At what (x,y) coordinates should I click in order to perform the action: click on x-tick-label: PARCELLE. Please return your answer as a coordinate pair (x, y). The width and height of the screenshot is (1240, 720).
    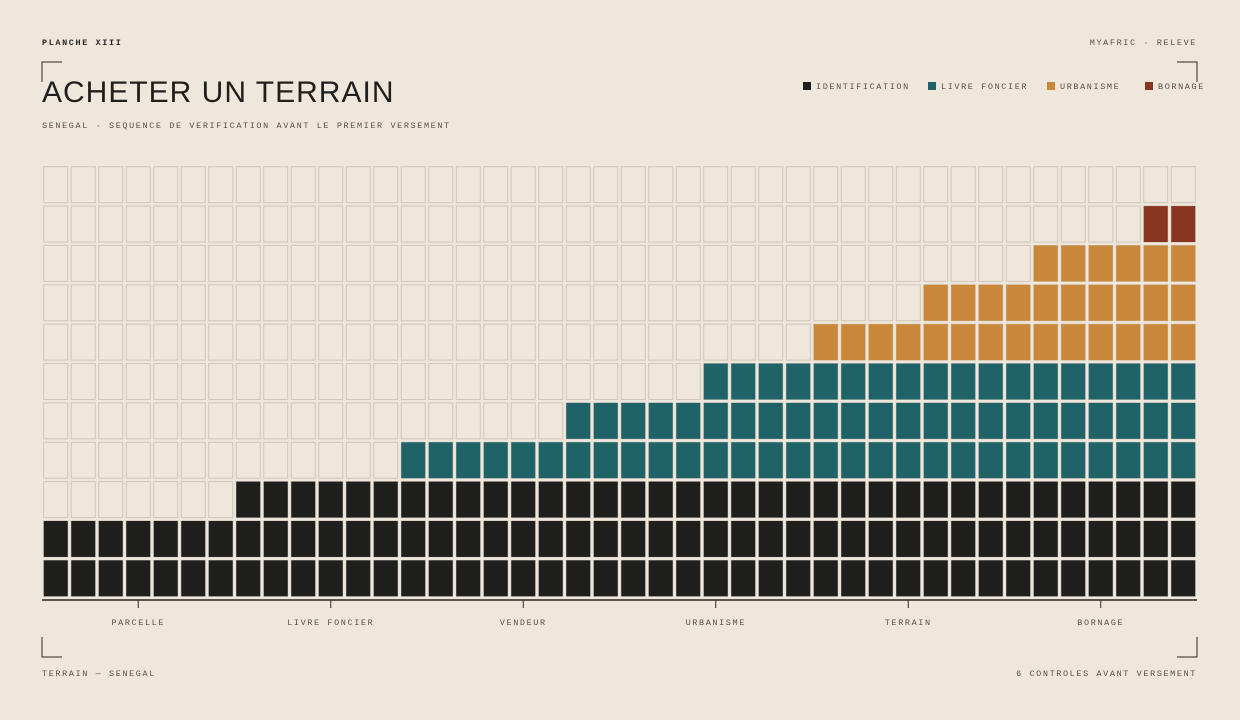
    Looking at the image, I should click on (138, 623).